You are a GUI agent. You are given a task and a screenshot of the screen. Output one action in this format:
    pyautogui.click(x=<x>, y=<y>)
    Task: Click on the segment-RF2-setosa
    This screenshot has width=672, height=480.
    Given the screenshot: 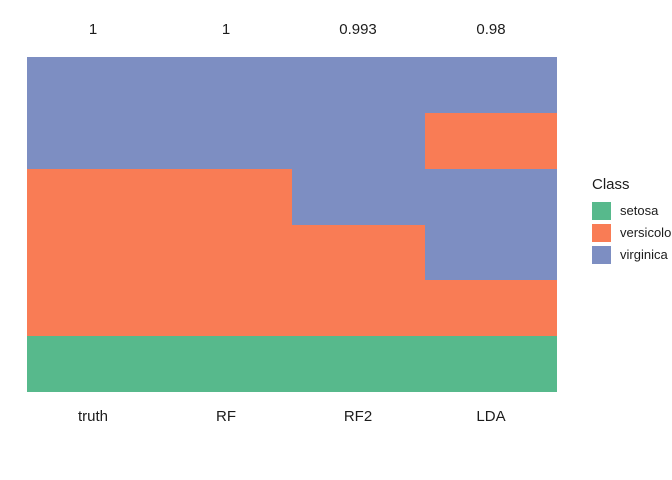 What is the action you would take?
    pyautogui.click(x=358, y=364)
    